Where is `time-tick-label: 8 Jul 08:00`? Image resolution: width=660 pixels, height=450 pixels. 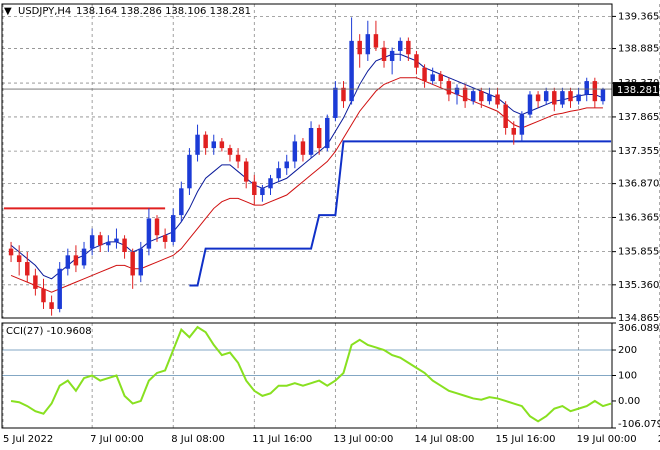
time-tick-label: 8 Jul 08:00 is located at coordinates (198, 439).